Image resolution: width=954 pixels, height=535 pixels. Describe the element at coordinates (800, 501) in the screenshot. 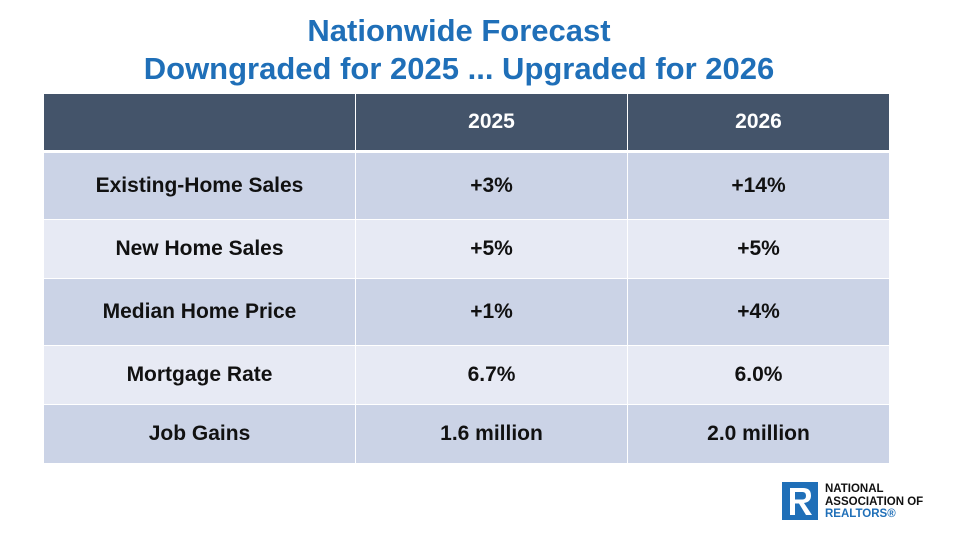

I see `realtor-r-icon` at that location.